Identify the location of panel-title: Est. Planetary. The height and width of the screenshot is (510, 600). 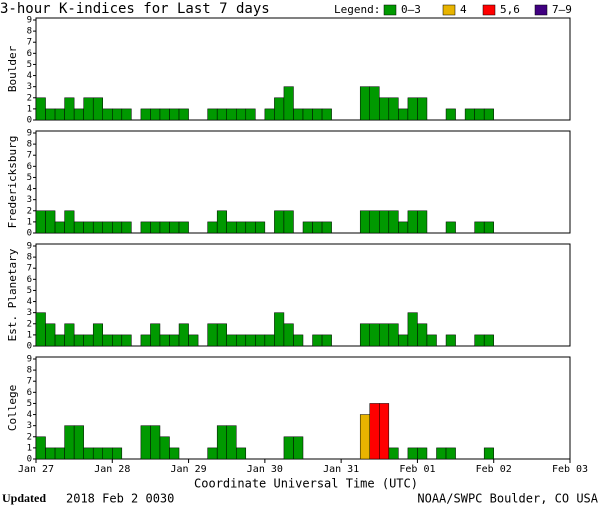
(12, 294).